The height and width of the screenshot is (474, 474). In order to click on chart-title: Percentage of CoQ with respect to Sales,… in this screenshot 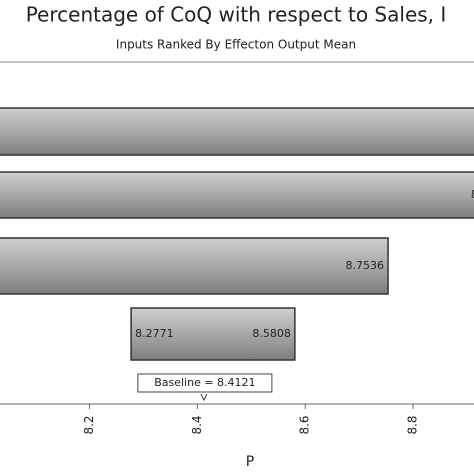, I will do `click(236, 15)`.